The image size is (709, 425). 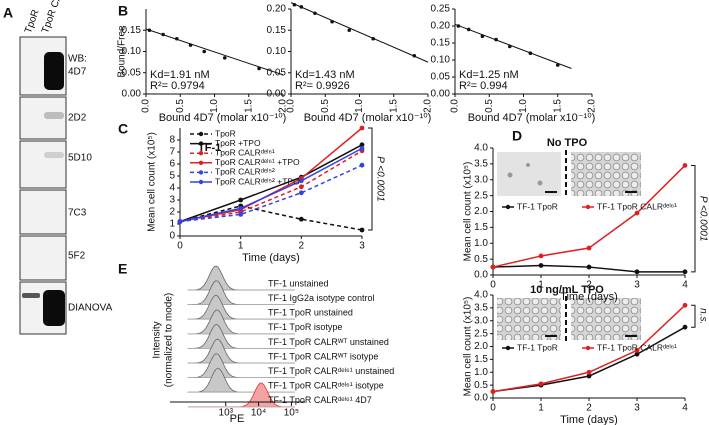 What do you see at coordinates (368, 118) in the screenshot?
I see `x-axis-label: Bound 4D7 (molar x10⁻¹⁰)` at bounding box center [368, 118].